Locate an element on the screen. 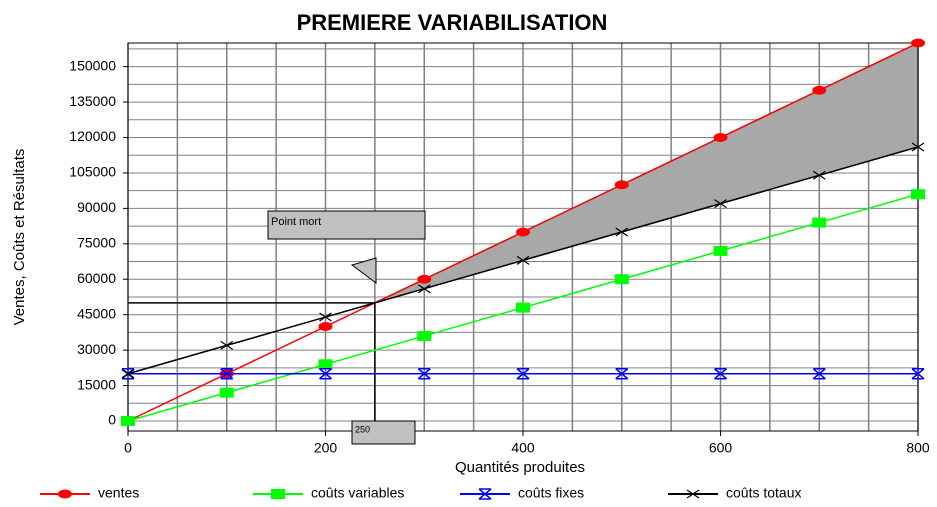 The height and width of the screenshot is (507, 937). y-tick-label: 120000 is located at coordinates (92, 136).